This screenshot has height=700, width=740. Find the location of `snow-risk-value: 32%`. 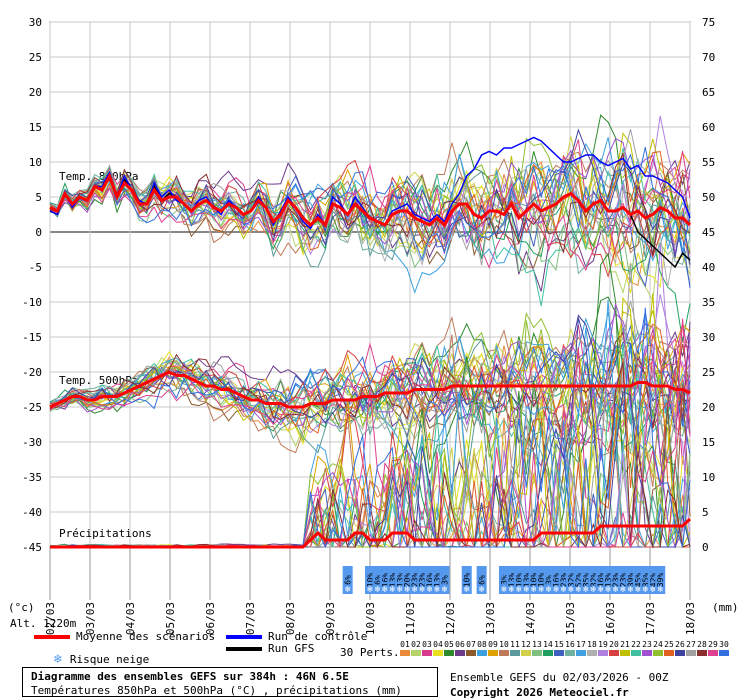

snow-risk-value: 32% is located at coordinates (571, 580).